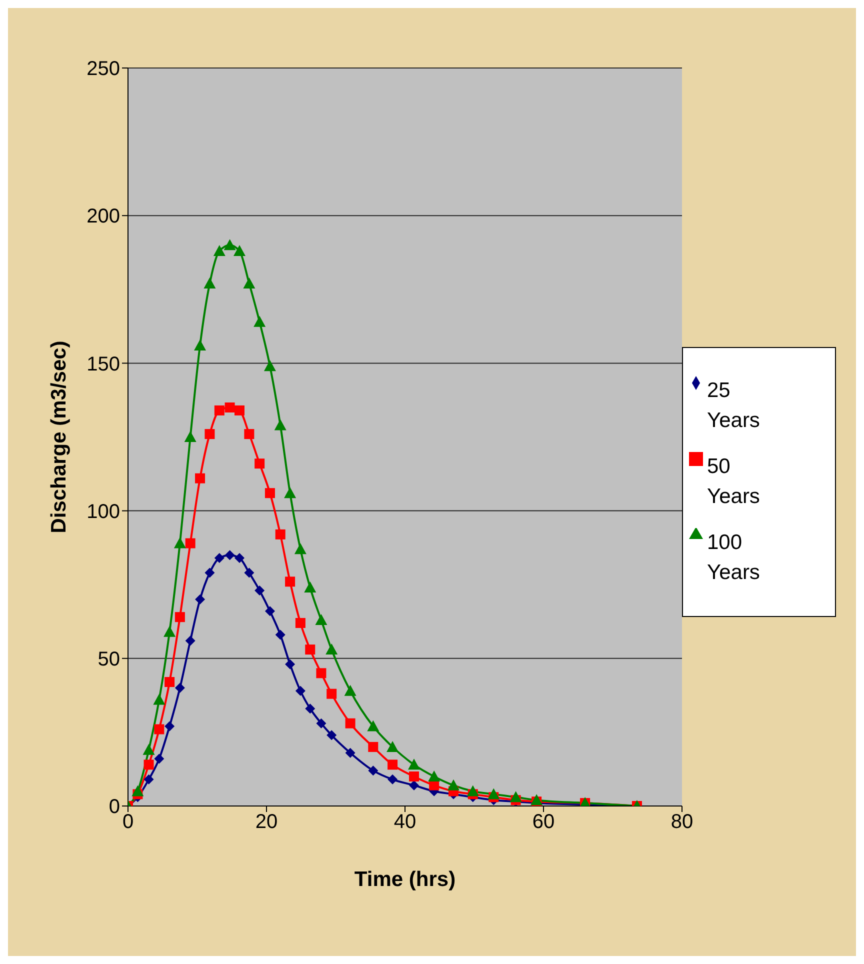 This screenshot has height=964, width=864. Describe the element at coordinates (128, 822) in the screenshot. I see `x-tick-label: 0` at that location.